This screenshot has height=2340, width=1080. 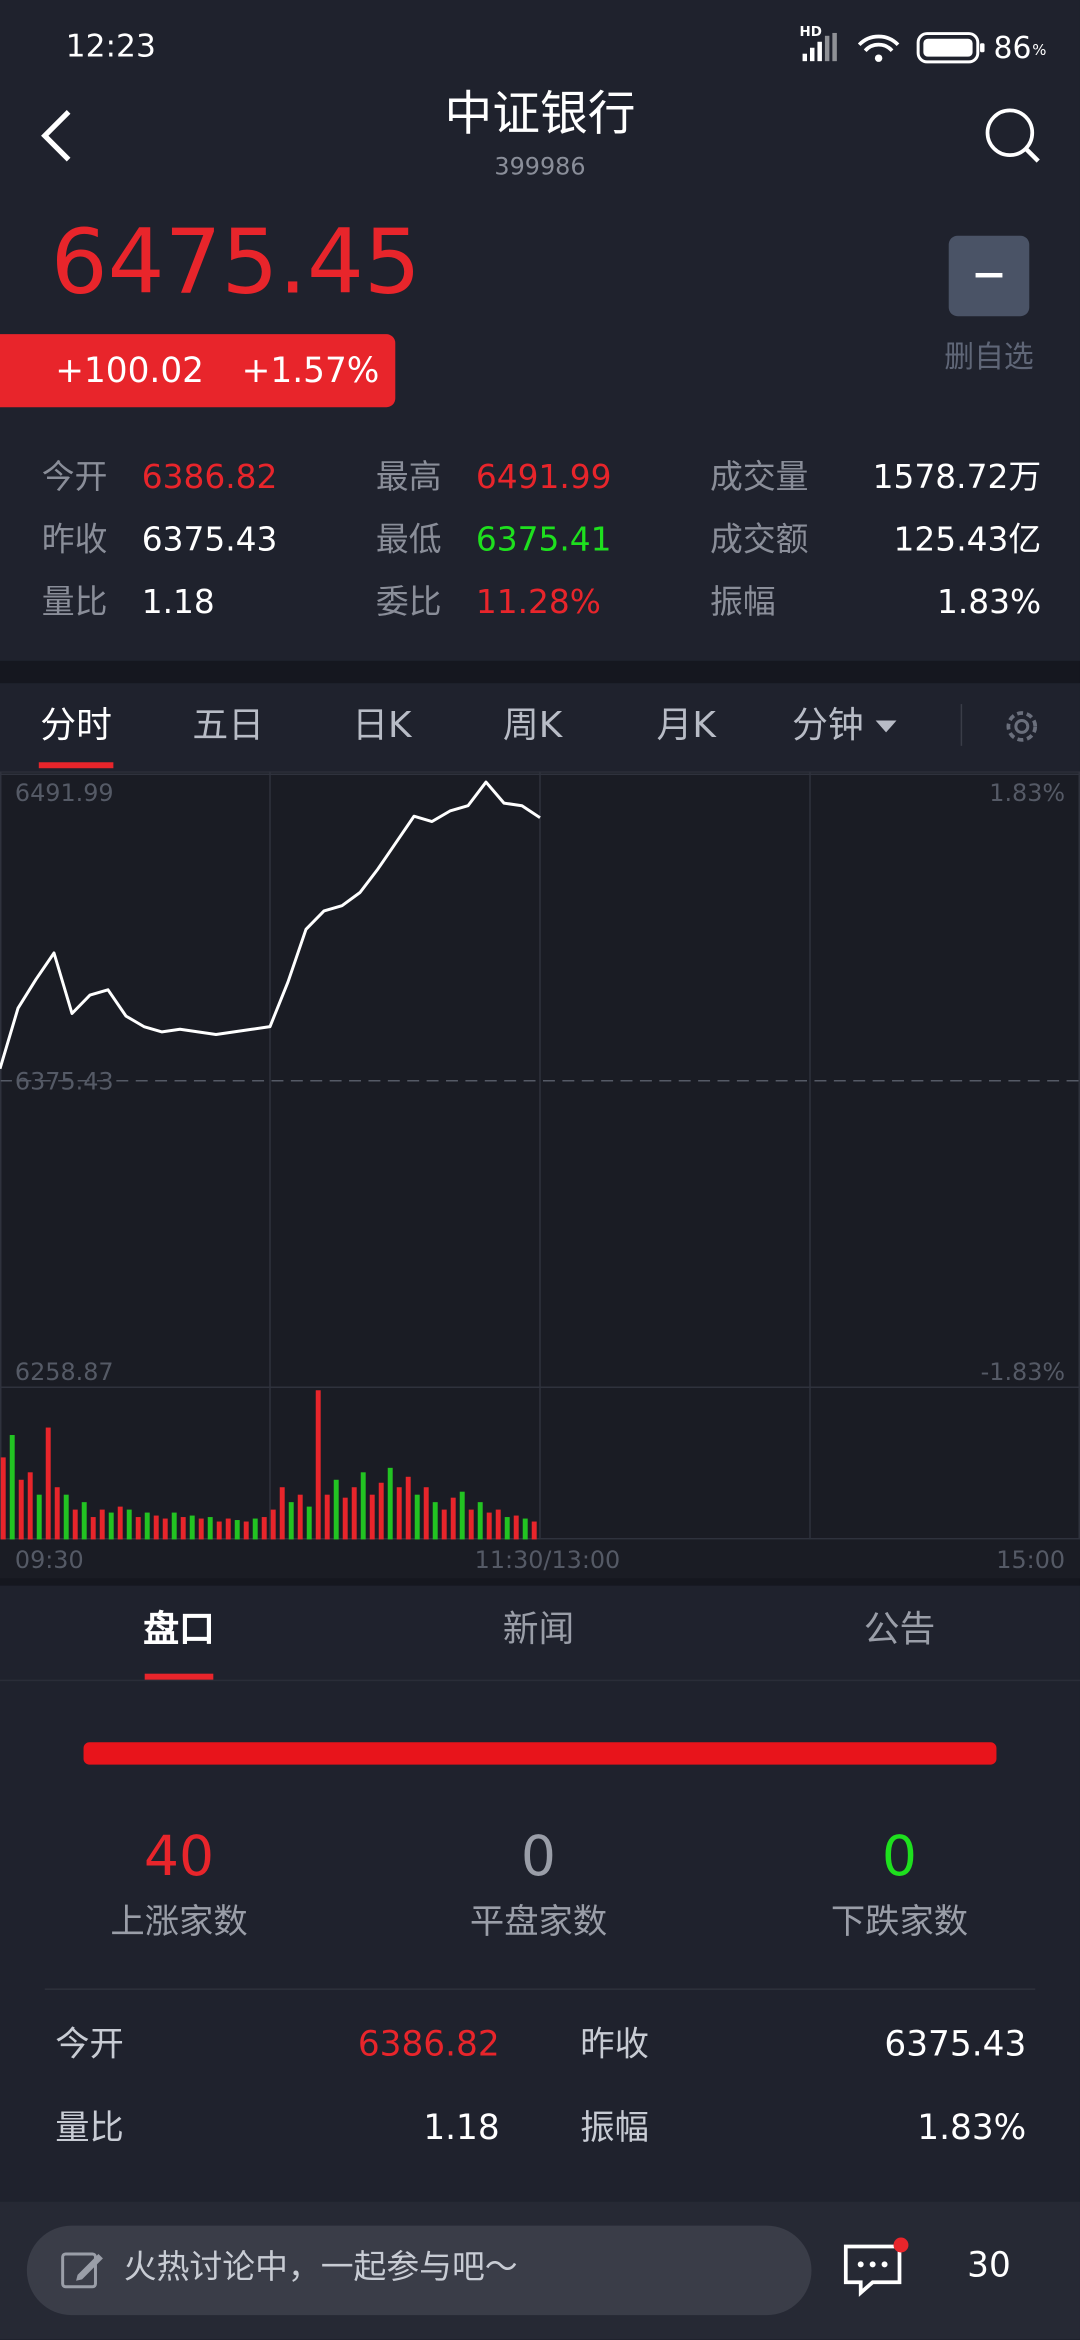 What do you see at coordinates (1015, 135) in the screenshot?
I see `search-button` at bounding box center [1015, 135].